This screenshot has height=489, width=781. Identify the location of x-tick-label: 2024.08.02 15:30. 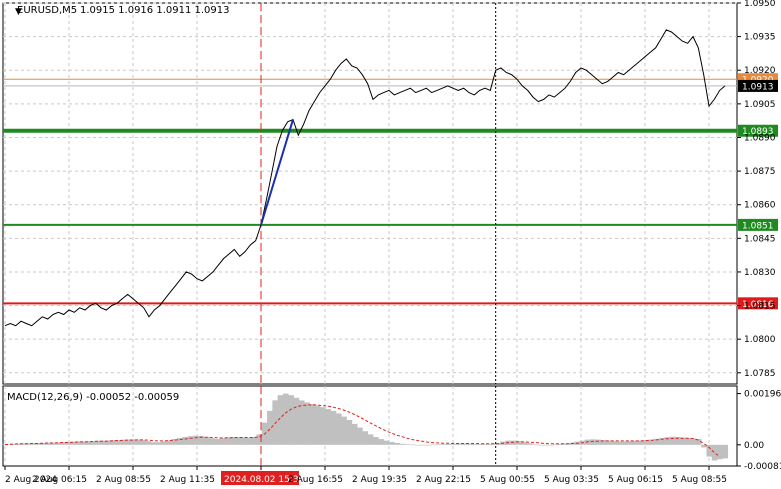
(264, 480).